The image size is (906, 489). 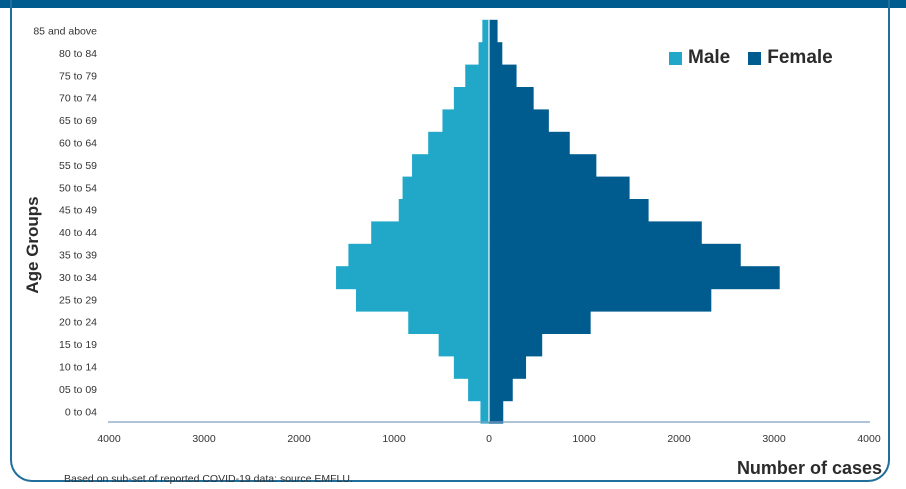 I want to click on legend-label-male: Male, so click(x=709, y=57).